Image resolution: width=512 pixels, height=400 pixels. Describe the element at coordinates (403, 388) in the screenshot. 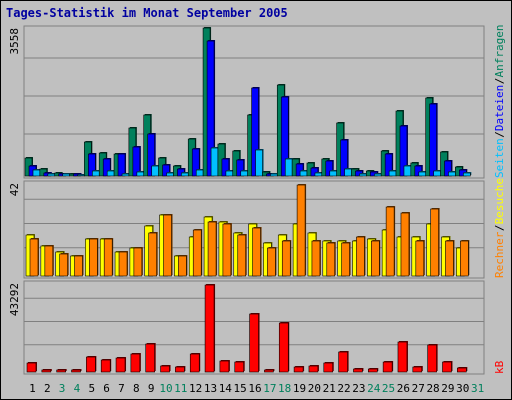

I see `x-tick-label-26: 26` at that location.